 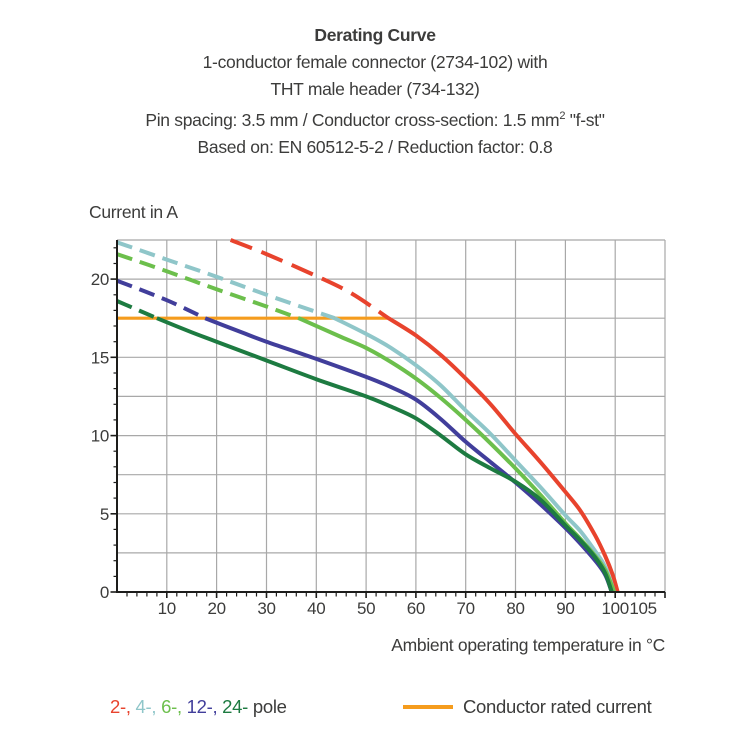 What do you see at coordinates (137, 310) in the screenshot?
I see `curve-24-pole-dashed` at bounding box center [137, 310].